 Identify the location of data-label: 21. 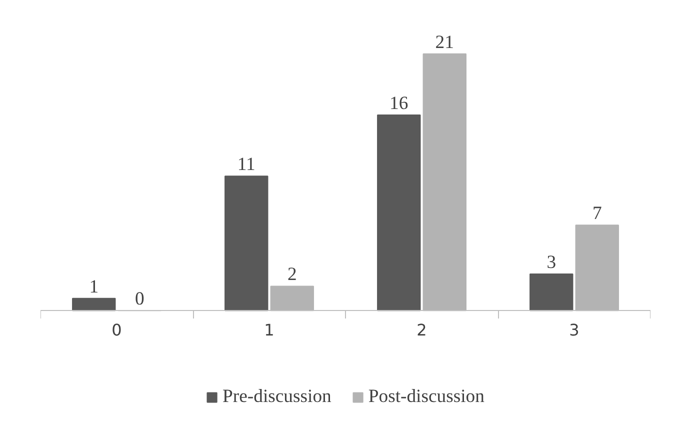
(444, 42).